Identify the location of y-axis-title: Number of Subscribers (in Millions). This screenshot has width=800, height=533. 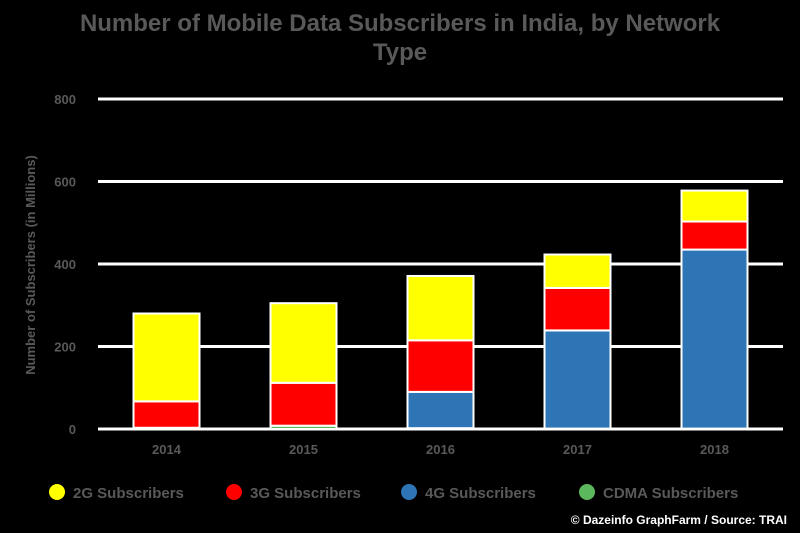
(30, 265).